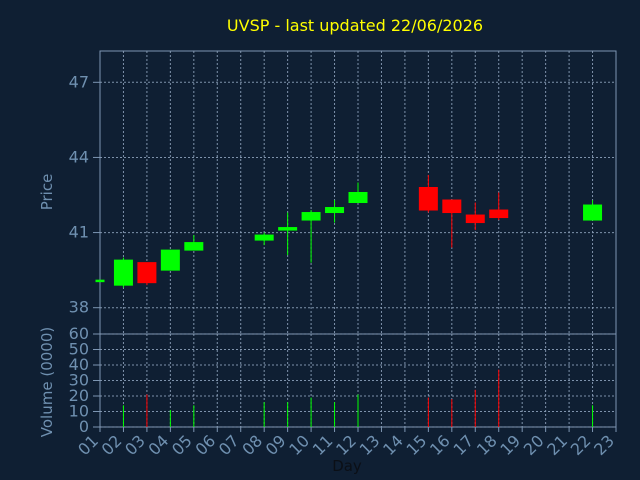 This screenshot has width=640, height=480. What do you see at coordinates (84, 426) in the screenshot?
I see `volume-tick-label: 0` at bounding box center [84, 426].